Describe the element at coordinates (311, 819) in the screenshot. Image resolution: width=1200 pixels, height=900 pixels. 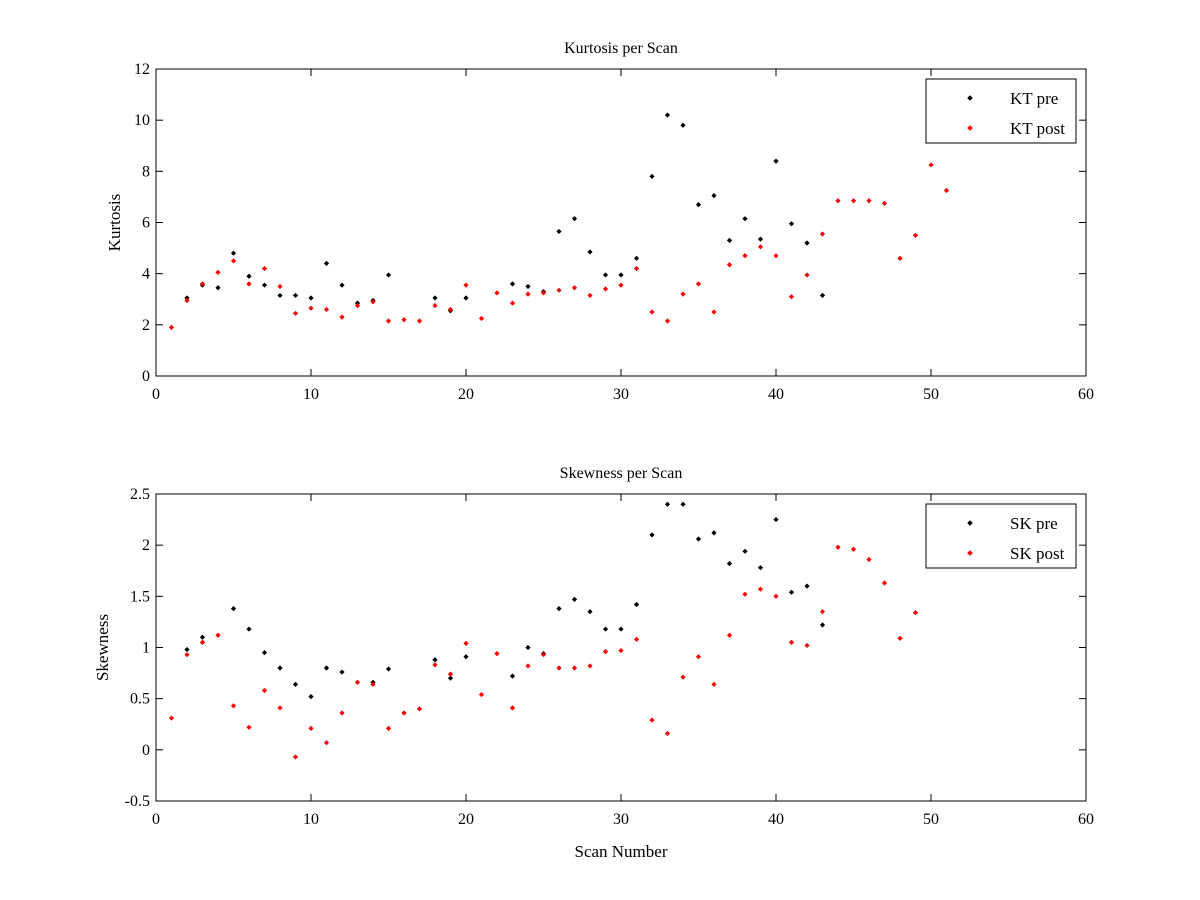
I see `skewness-x-tick-label: 10` at that location.